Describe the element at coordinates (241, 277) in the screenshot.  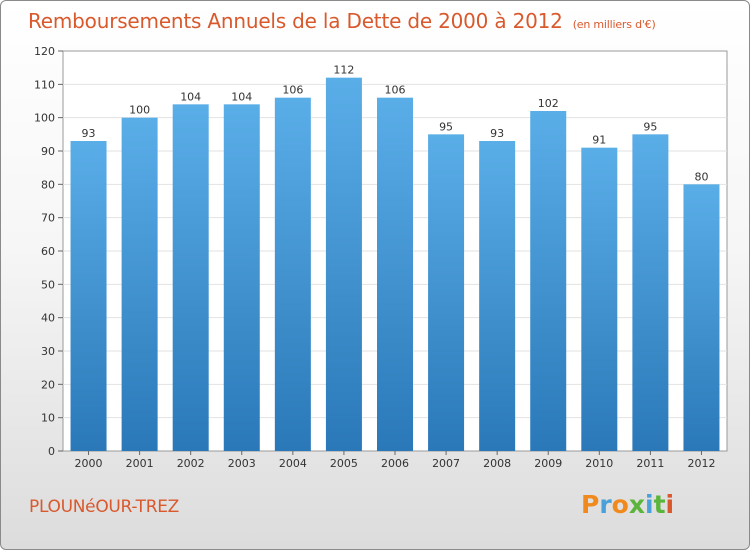
I see `bar-2003` at that location.